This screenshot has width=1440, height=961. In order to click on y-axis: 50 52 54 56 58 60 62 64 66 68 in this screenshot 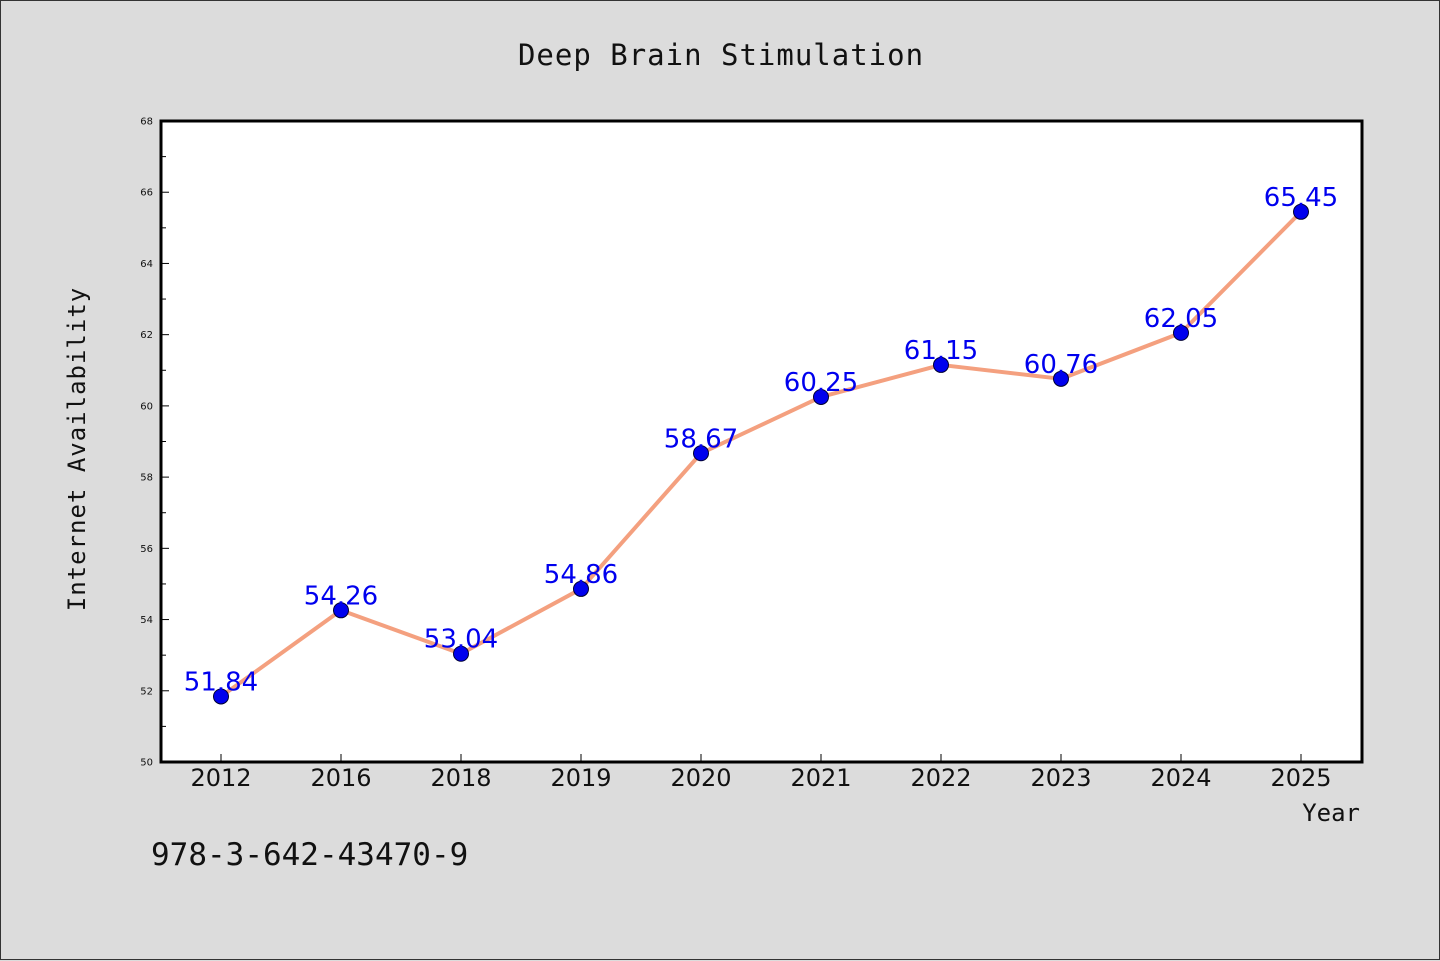, I will do `click(154, 443)`.